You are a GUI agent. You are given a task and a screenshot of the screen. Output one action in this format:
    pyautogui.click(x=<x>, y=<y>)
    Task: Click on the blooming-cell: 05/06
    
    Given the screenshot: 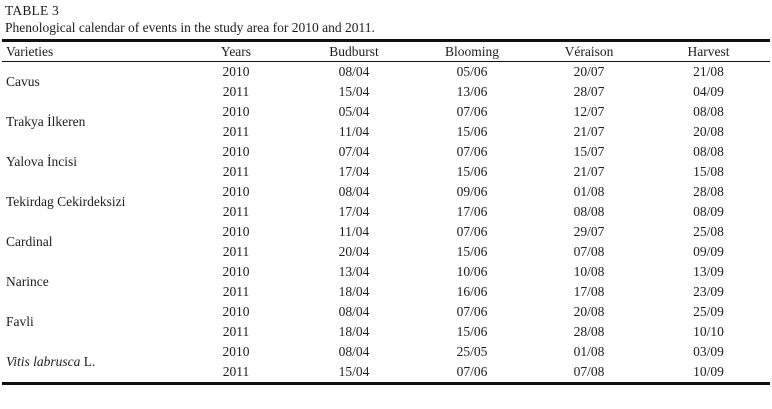 What is the action you would take?
    pyautogui.click(x=472, y=71)
    